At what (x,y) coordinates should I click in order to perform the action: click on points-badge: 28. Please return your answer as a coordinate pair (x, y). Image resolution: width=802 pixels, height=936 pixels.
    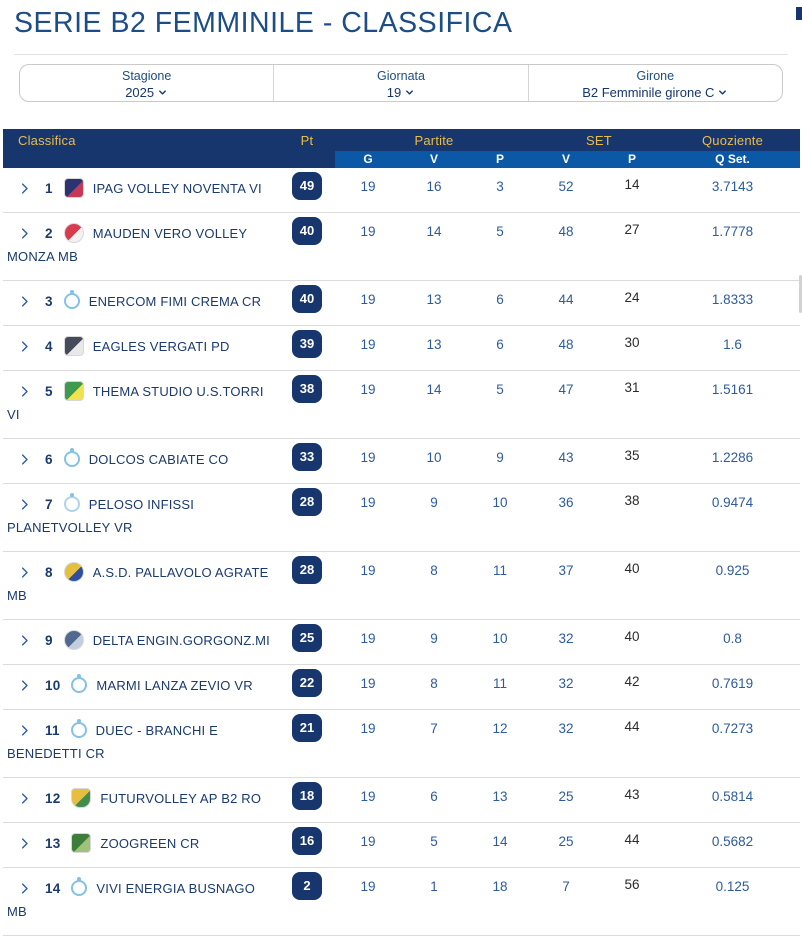
    Looking at the image, I should click on (307, 502).